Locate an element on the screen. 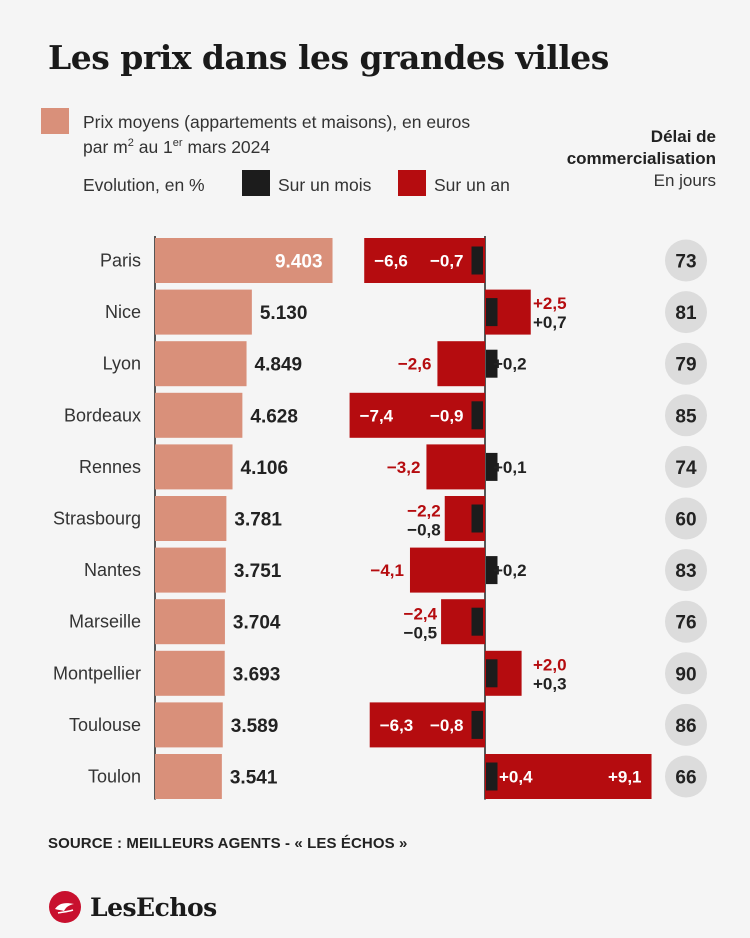 The height and width of the screenshot is (938, 750). delay-value: 81 is located at coordinates (686, 313).